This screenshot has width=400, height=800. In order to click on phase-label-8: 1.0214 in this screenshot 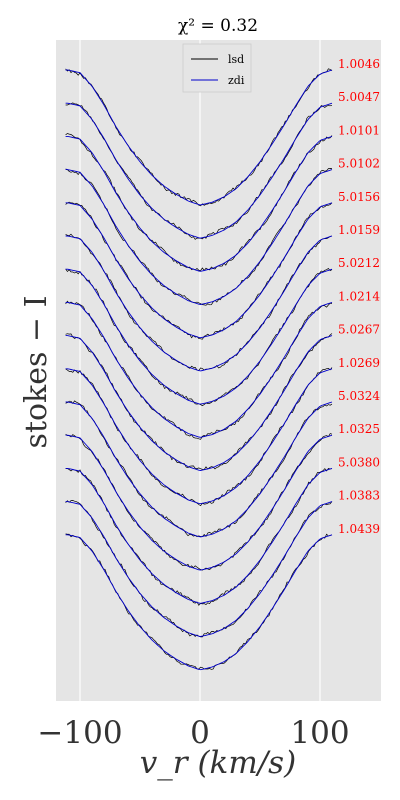, I will do `click(359, 296)`.